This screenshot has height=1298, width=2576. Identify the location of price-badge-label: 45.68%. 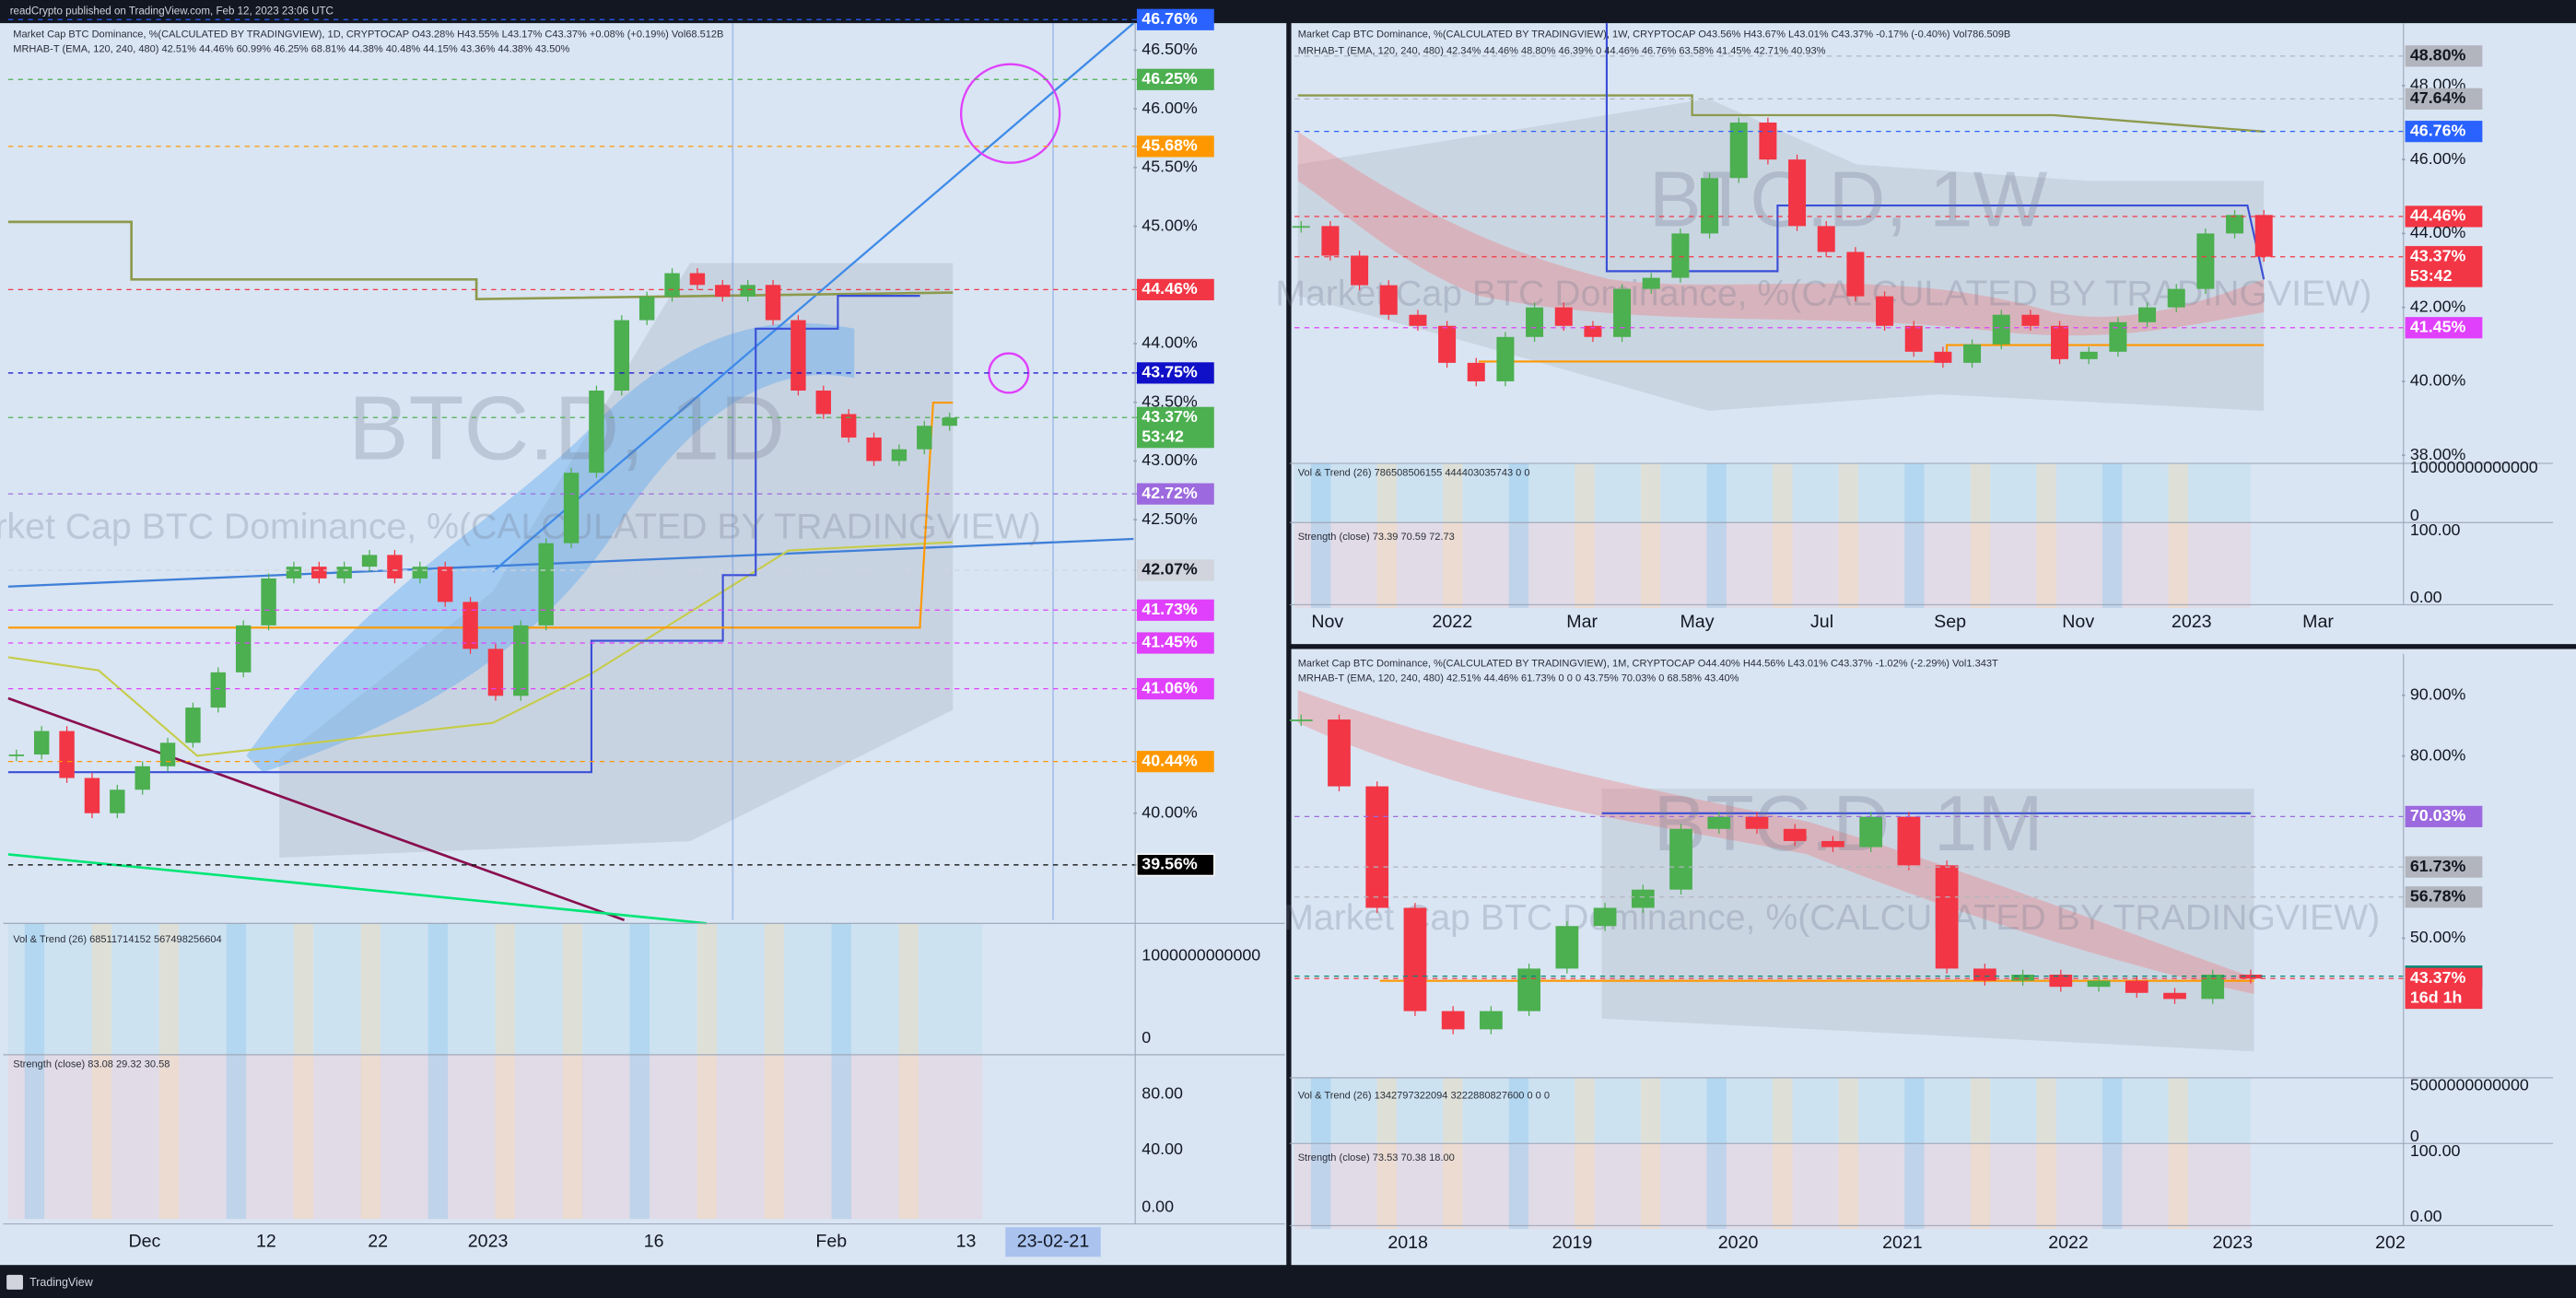
(1170, 145).